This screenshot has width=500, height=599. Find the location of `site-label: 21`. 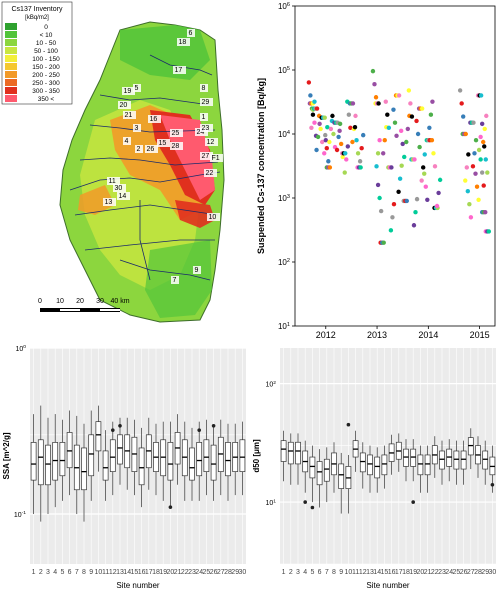

site-label: 21 is located at coordinates (129, 115).